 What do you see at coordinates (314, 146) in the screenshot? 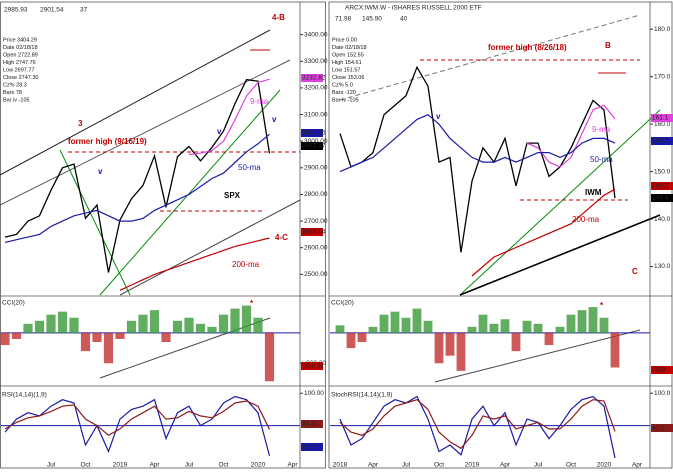
I see `value-badge-label: 2972.37` at bounding box center [314, 146].